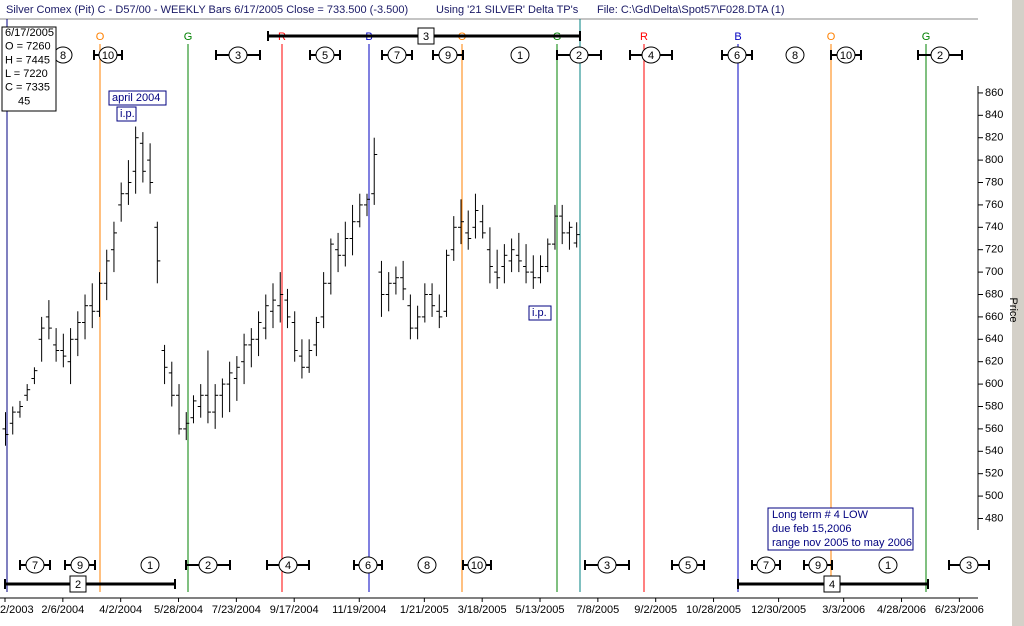  I want to click on y-tick-label: 500, so click(994, 496).